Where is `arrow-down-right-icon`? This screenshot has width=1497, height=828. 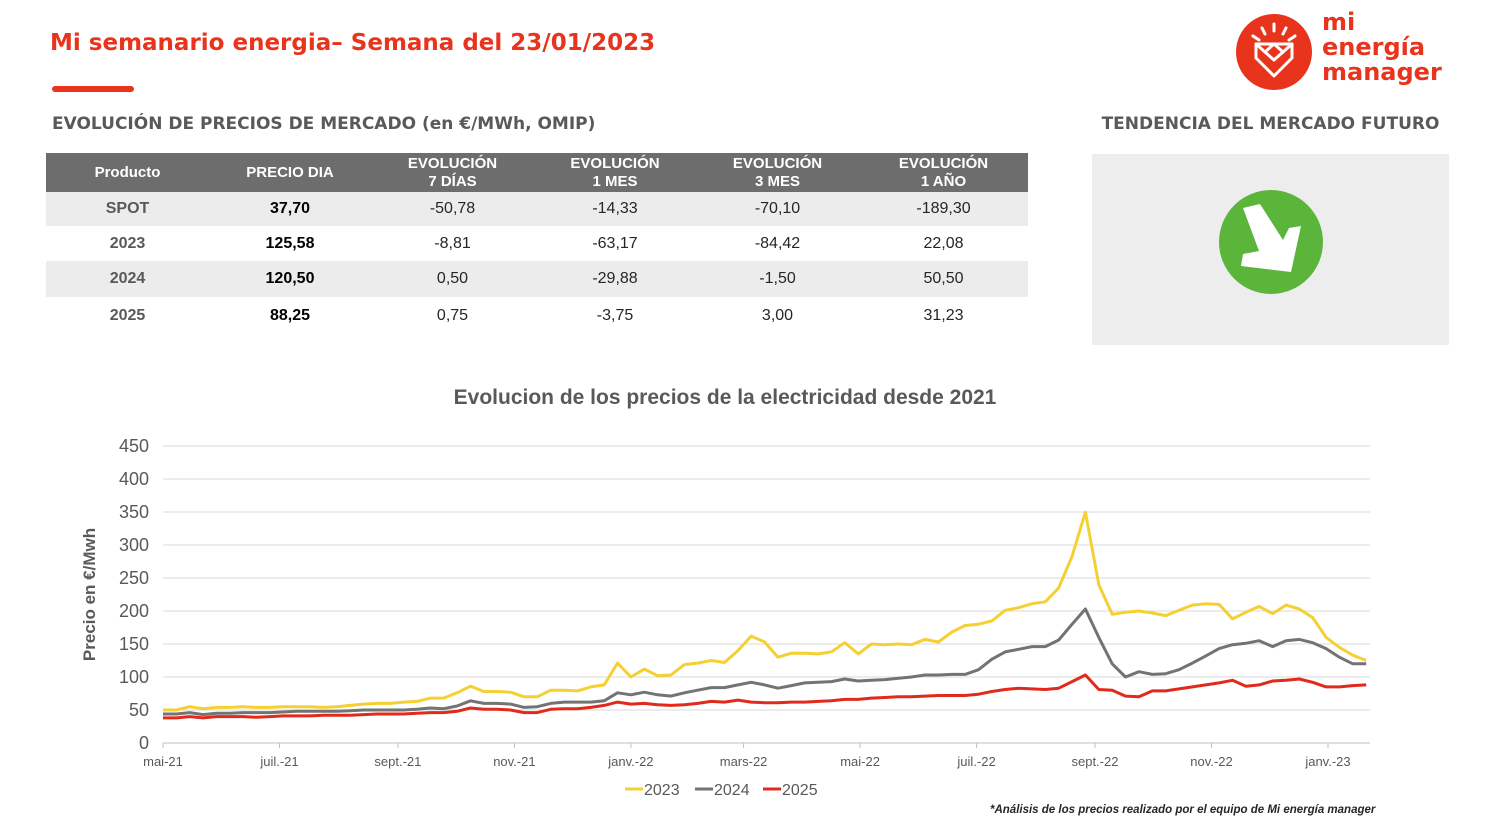 arrow-down-right-icon is located at coordinates (1271, 242).